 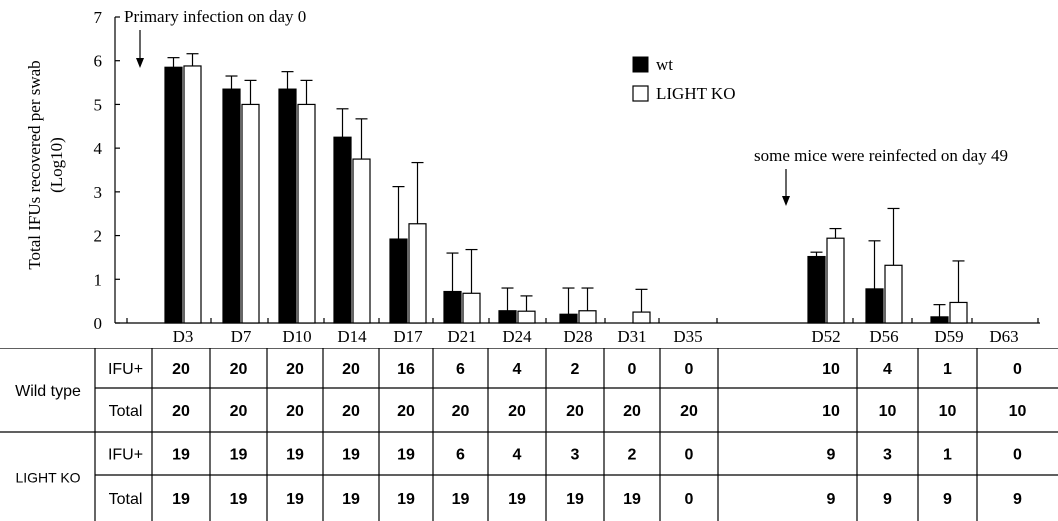 I want to click on y-tick-label: 7, so click(x=98, y=17).